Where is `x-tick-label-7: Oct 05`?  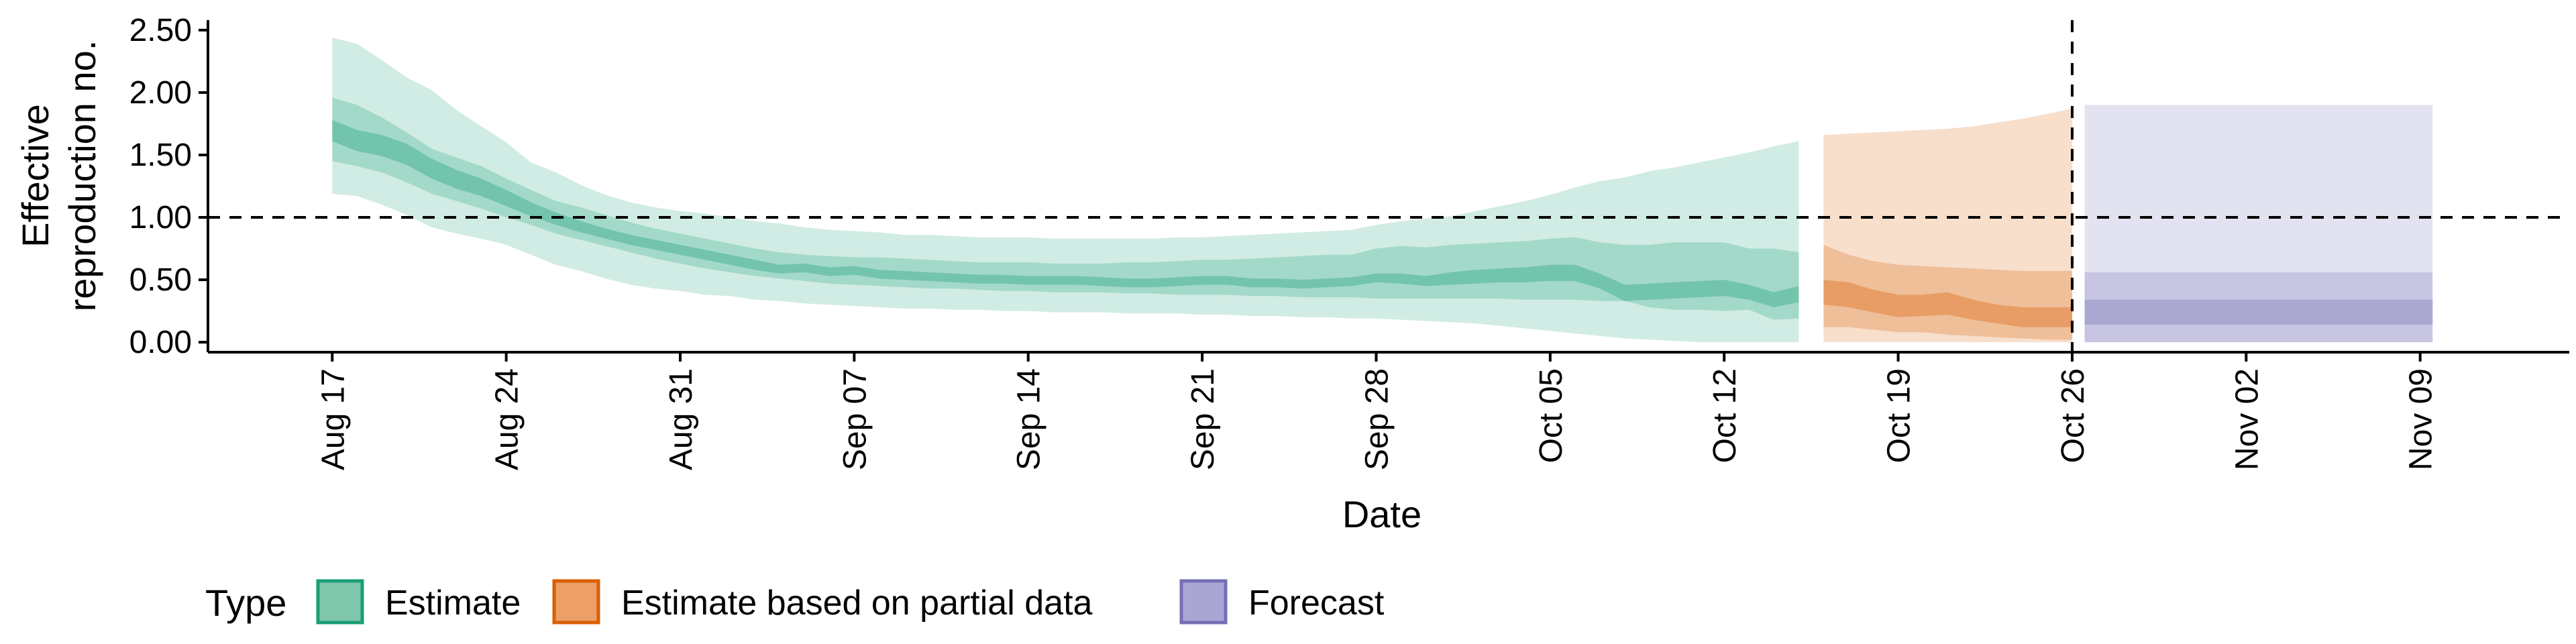
x-tick-label-7: Oct 05 is located at coordinates (1551, 415).